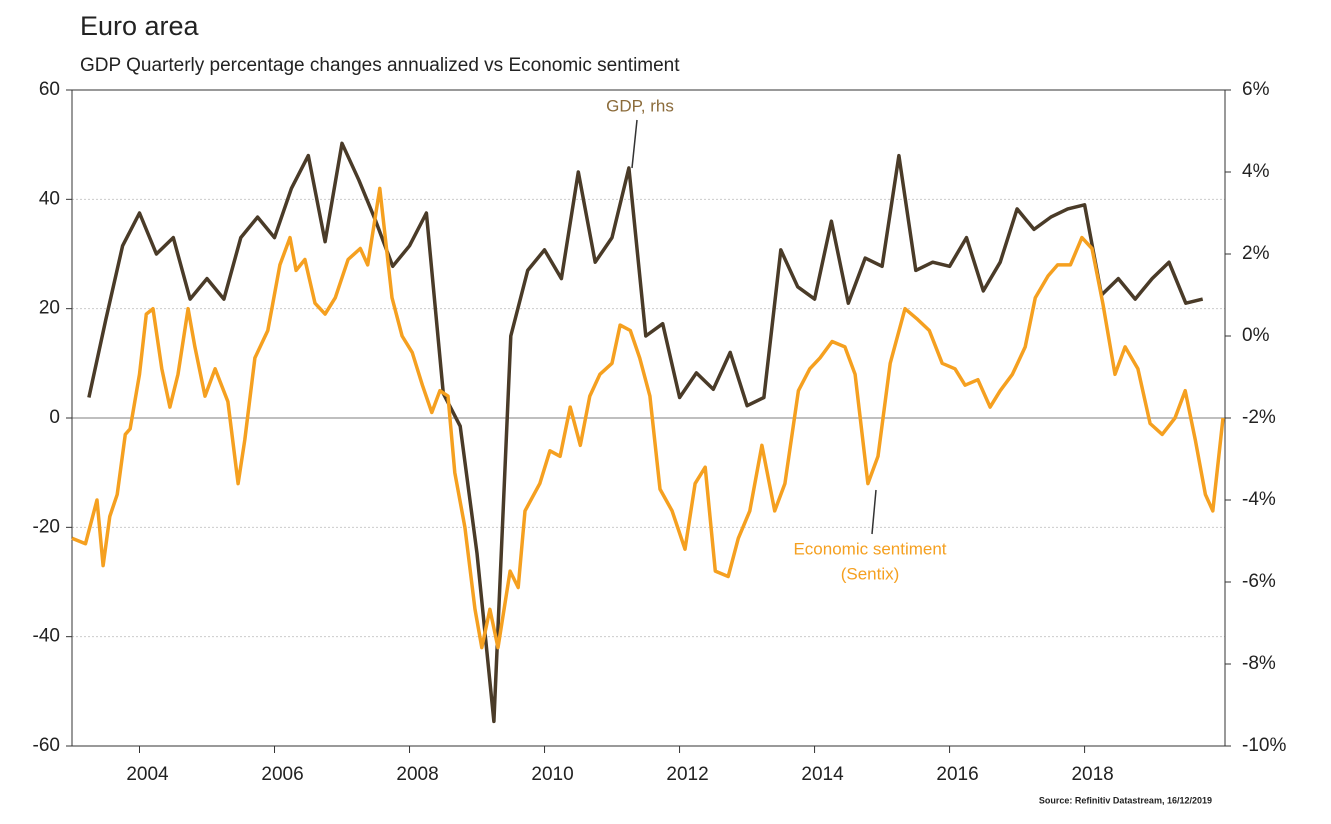 The height and width of the screenshot is (824, 1331). What do you see at coordinates (46, 636) in the screenshot?
I see `y-tick-label: -40` at bounding box center [46, 636].